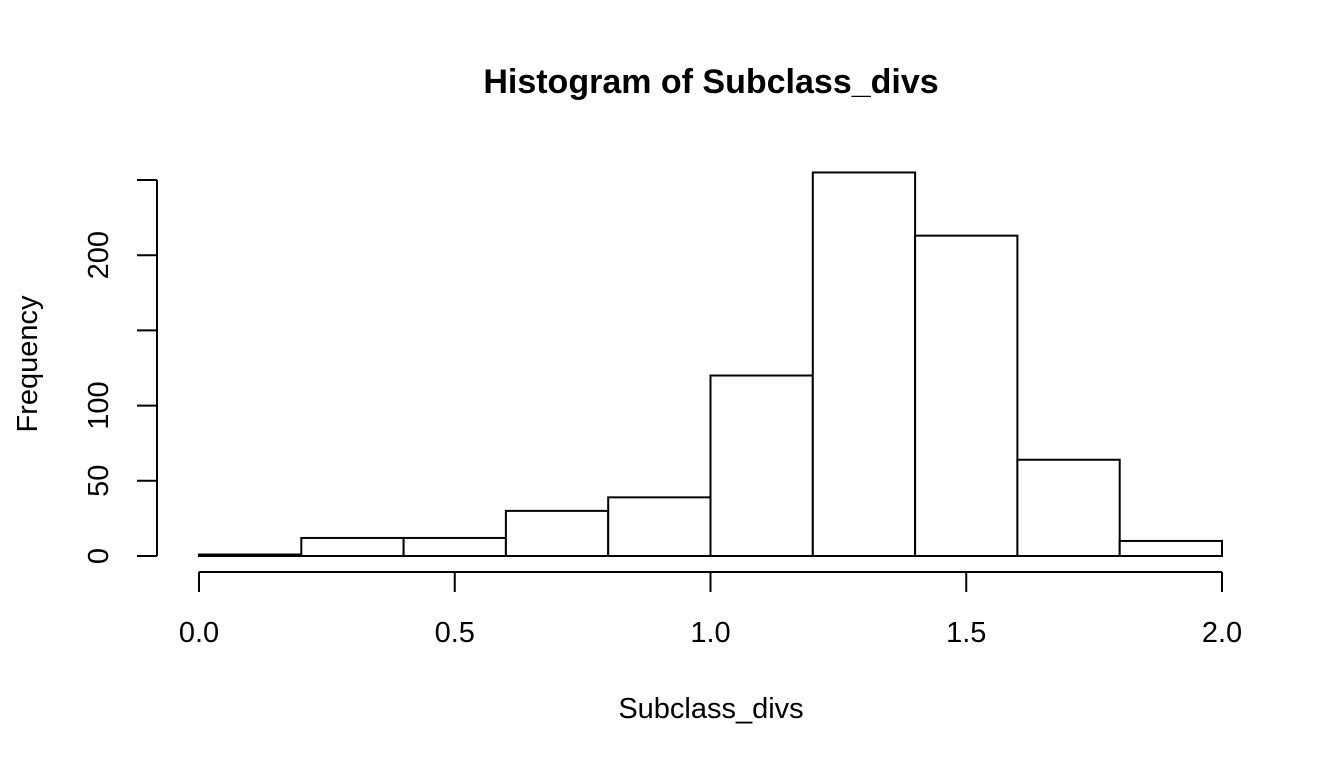  I want to click on x-tick-label-0: 0.0, so click(199, 633).